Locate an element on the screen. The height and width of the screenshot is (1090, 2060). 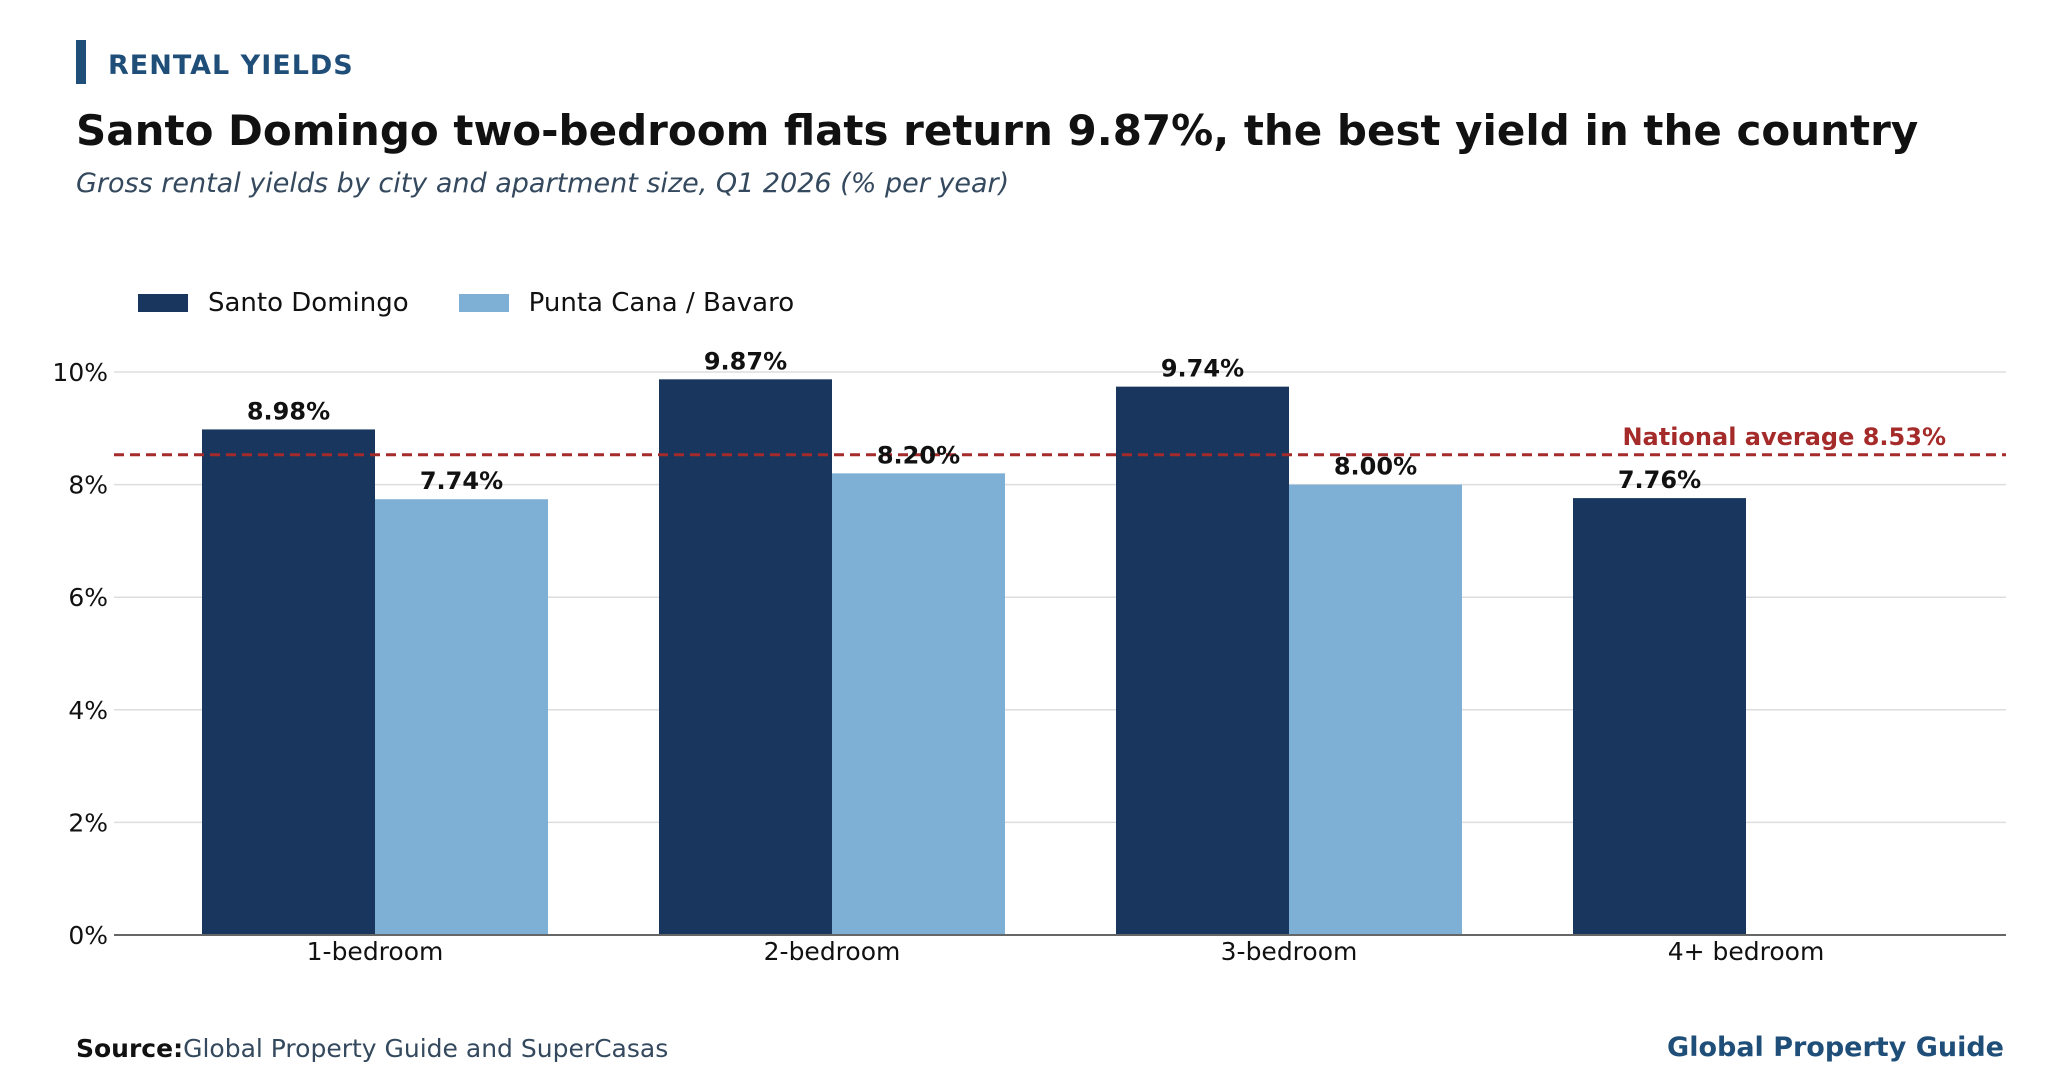
source-label: Source: is located at coordinates (130, 1048).